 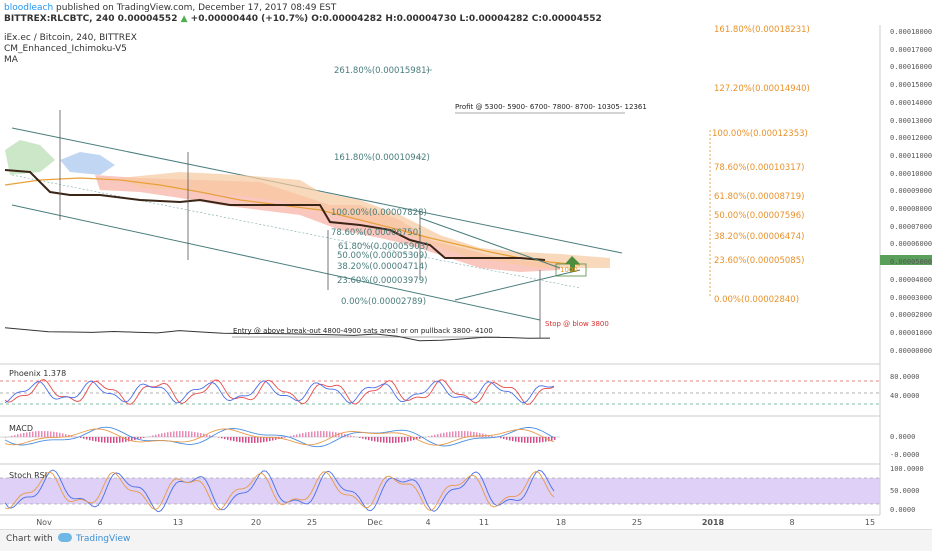 What do you see at coordinates (905, 396) in the screenshot?
I see `phoenix-tick: 40.0000` at bounding box center [905, 396].